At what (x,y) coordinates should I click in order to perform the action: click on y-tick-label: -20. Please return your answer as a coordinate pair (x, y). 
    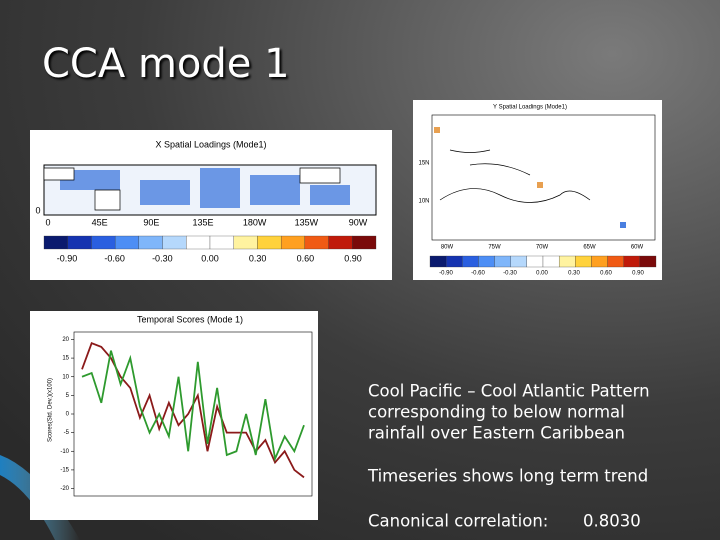
    Looking at the image, I should click on (64, 489).